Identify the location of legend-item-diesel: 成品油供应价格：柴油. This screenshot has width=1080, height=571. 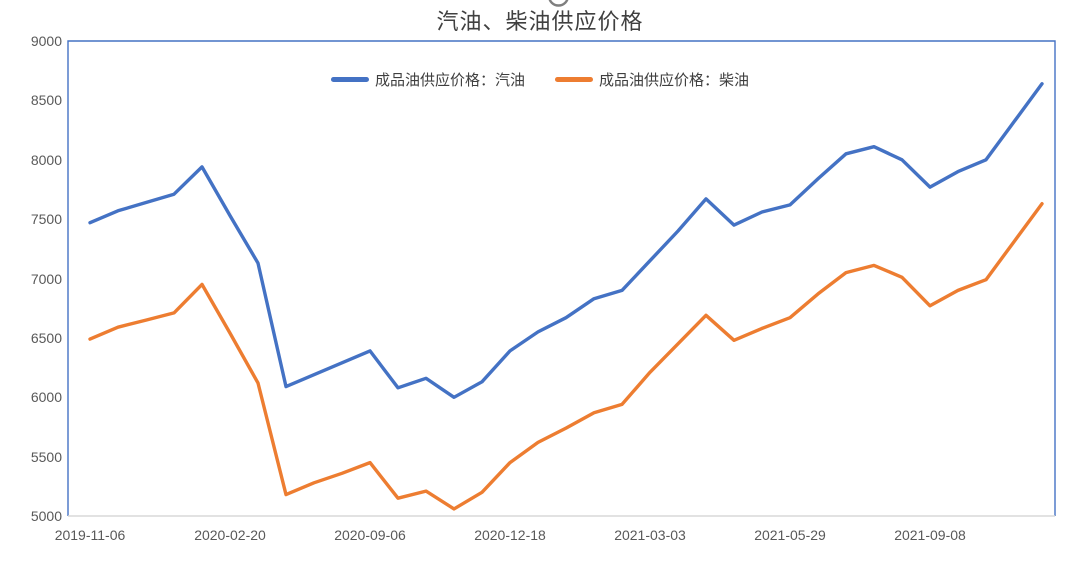
(652, 79).